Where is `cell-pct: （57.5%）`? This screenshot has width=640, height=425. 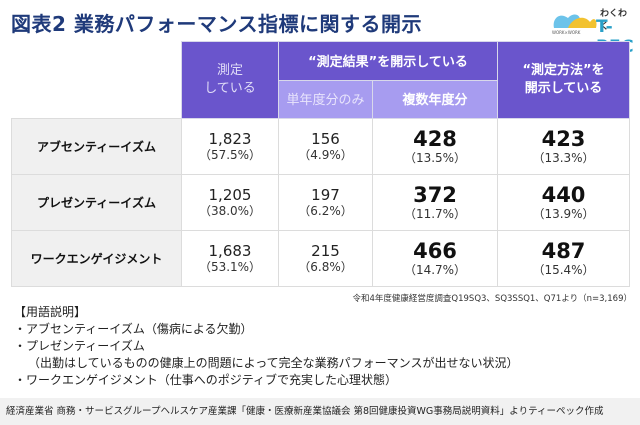 cell-pct: （57.5%） is located at coordinates (230, 154).